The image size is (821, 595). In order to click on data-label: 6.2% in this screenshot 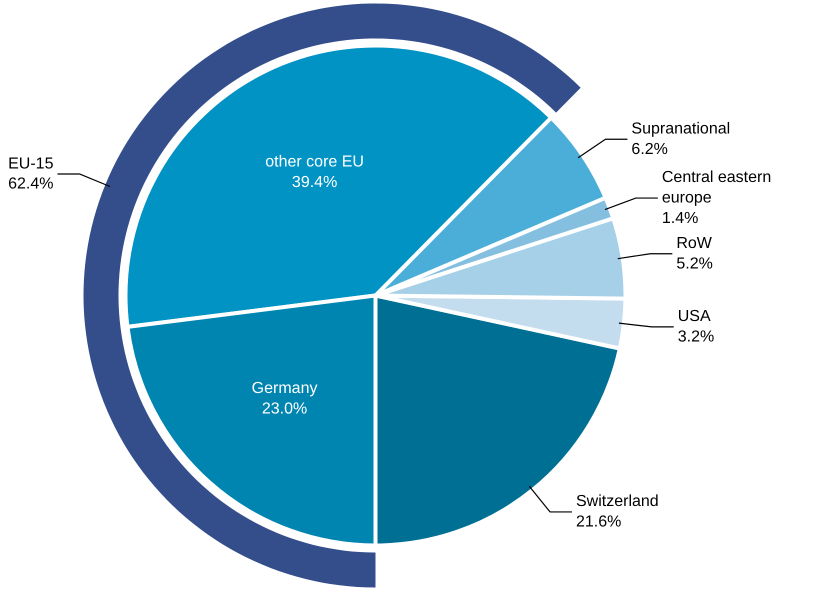, I will do `click(649, 149)`.